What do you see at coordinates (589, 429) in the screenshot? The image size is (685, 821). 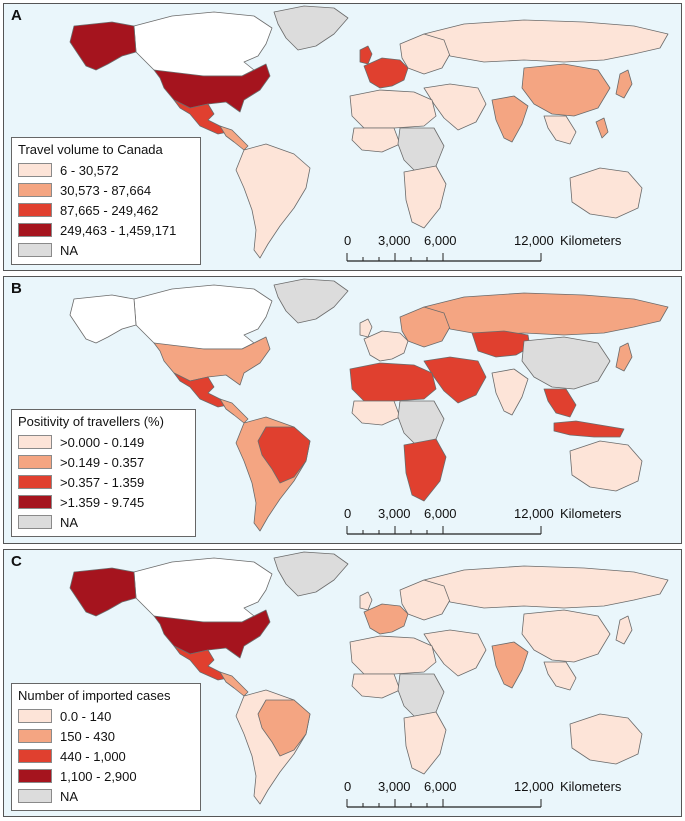 I see `region-indonesia` at bounding box center [589, 429].